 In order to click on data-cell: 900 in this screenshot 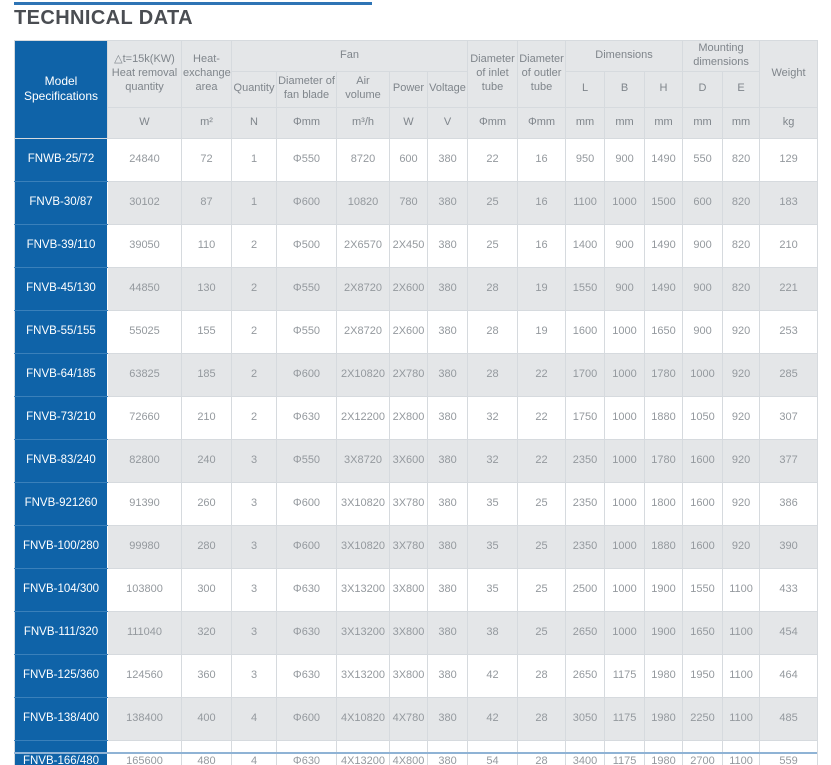, I will do `click(625, 245)`.